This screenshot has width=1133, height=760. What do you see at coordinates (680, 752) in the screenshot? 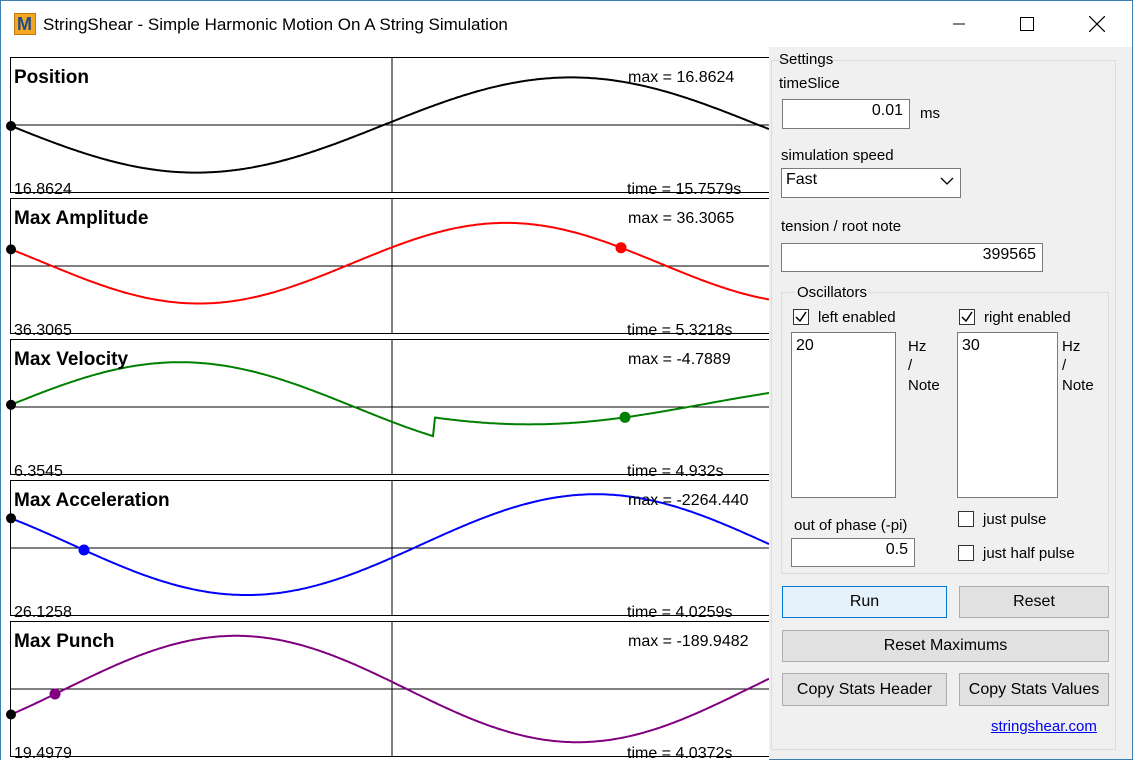
I see `plot-time-label: time = 4.0372s` at bounding box center [680, 752].